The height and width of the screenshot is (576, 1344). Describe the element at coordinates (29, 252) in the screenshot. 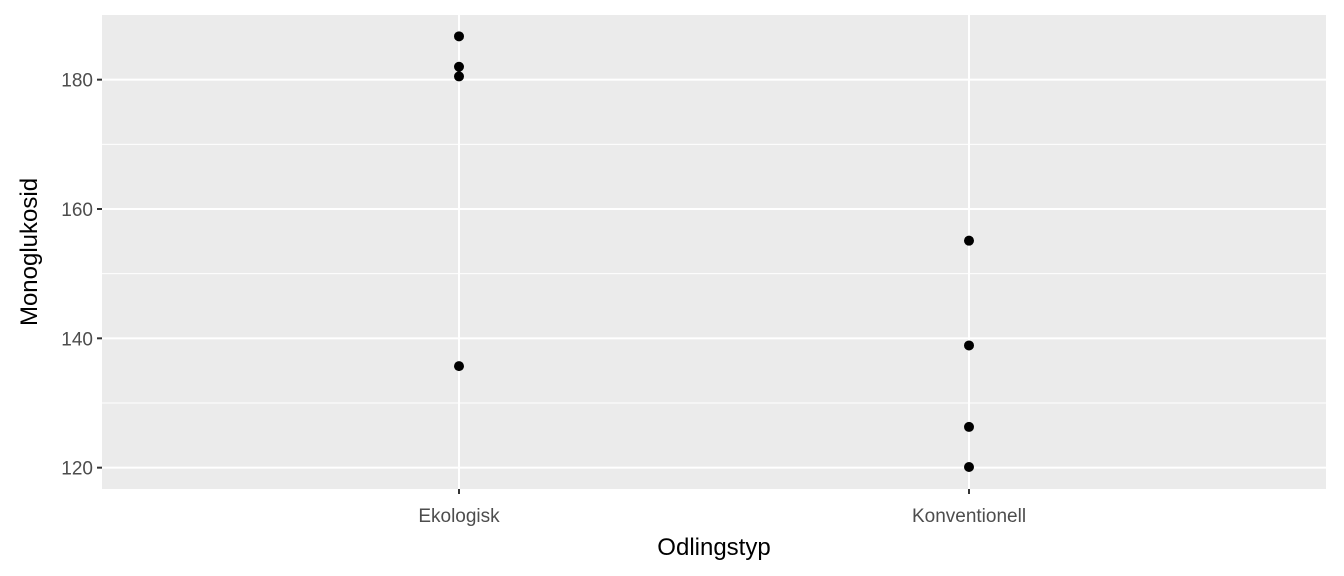

I see `y-axis-title: Monoglukosid` at that location.